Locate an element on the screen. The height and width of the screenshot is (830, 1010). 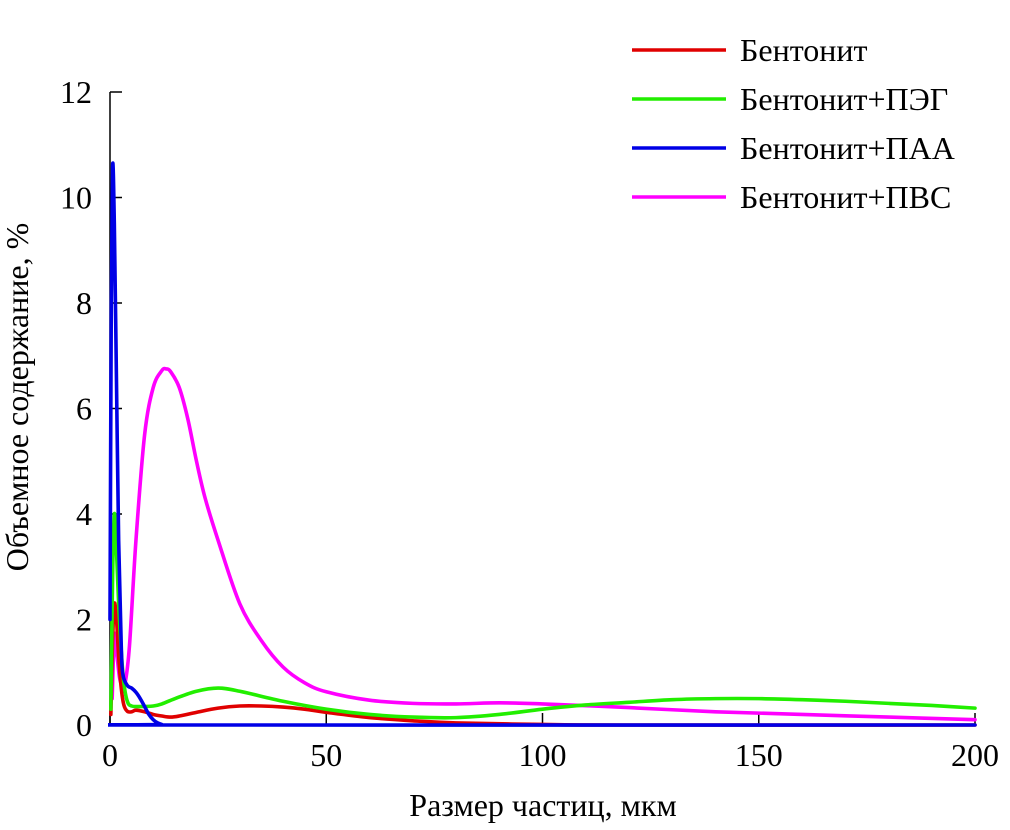
x-tick-label: 150 is located at coordinates (759, 755).